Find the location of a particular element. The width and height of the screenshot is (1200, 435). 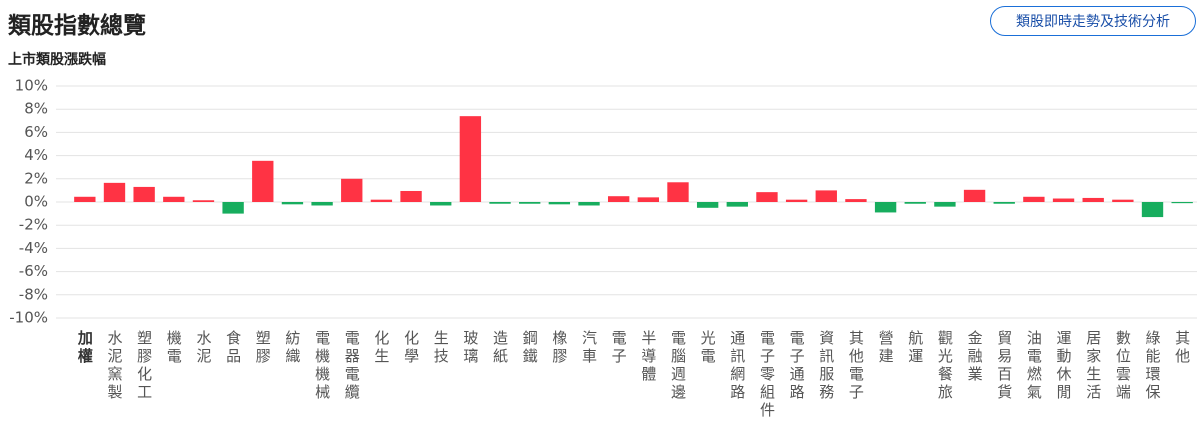

x-tick-label: 生技 is located at coordinates (441, 348).